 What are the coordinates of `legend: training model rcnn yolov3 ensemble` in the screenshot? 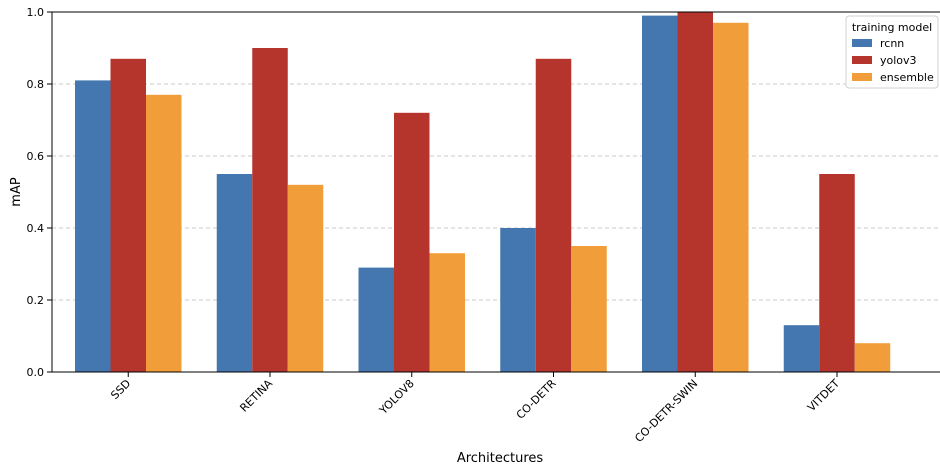 It's located at (892, 52).